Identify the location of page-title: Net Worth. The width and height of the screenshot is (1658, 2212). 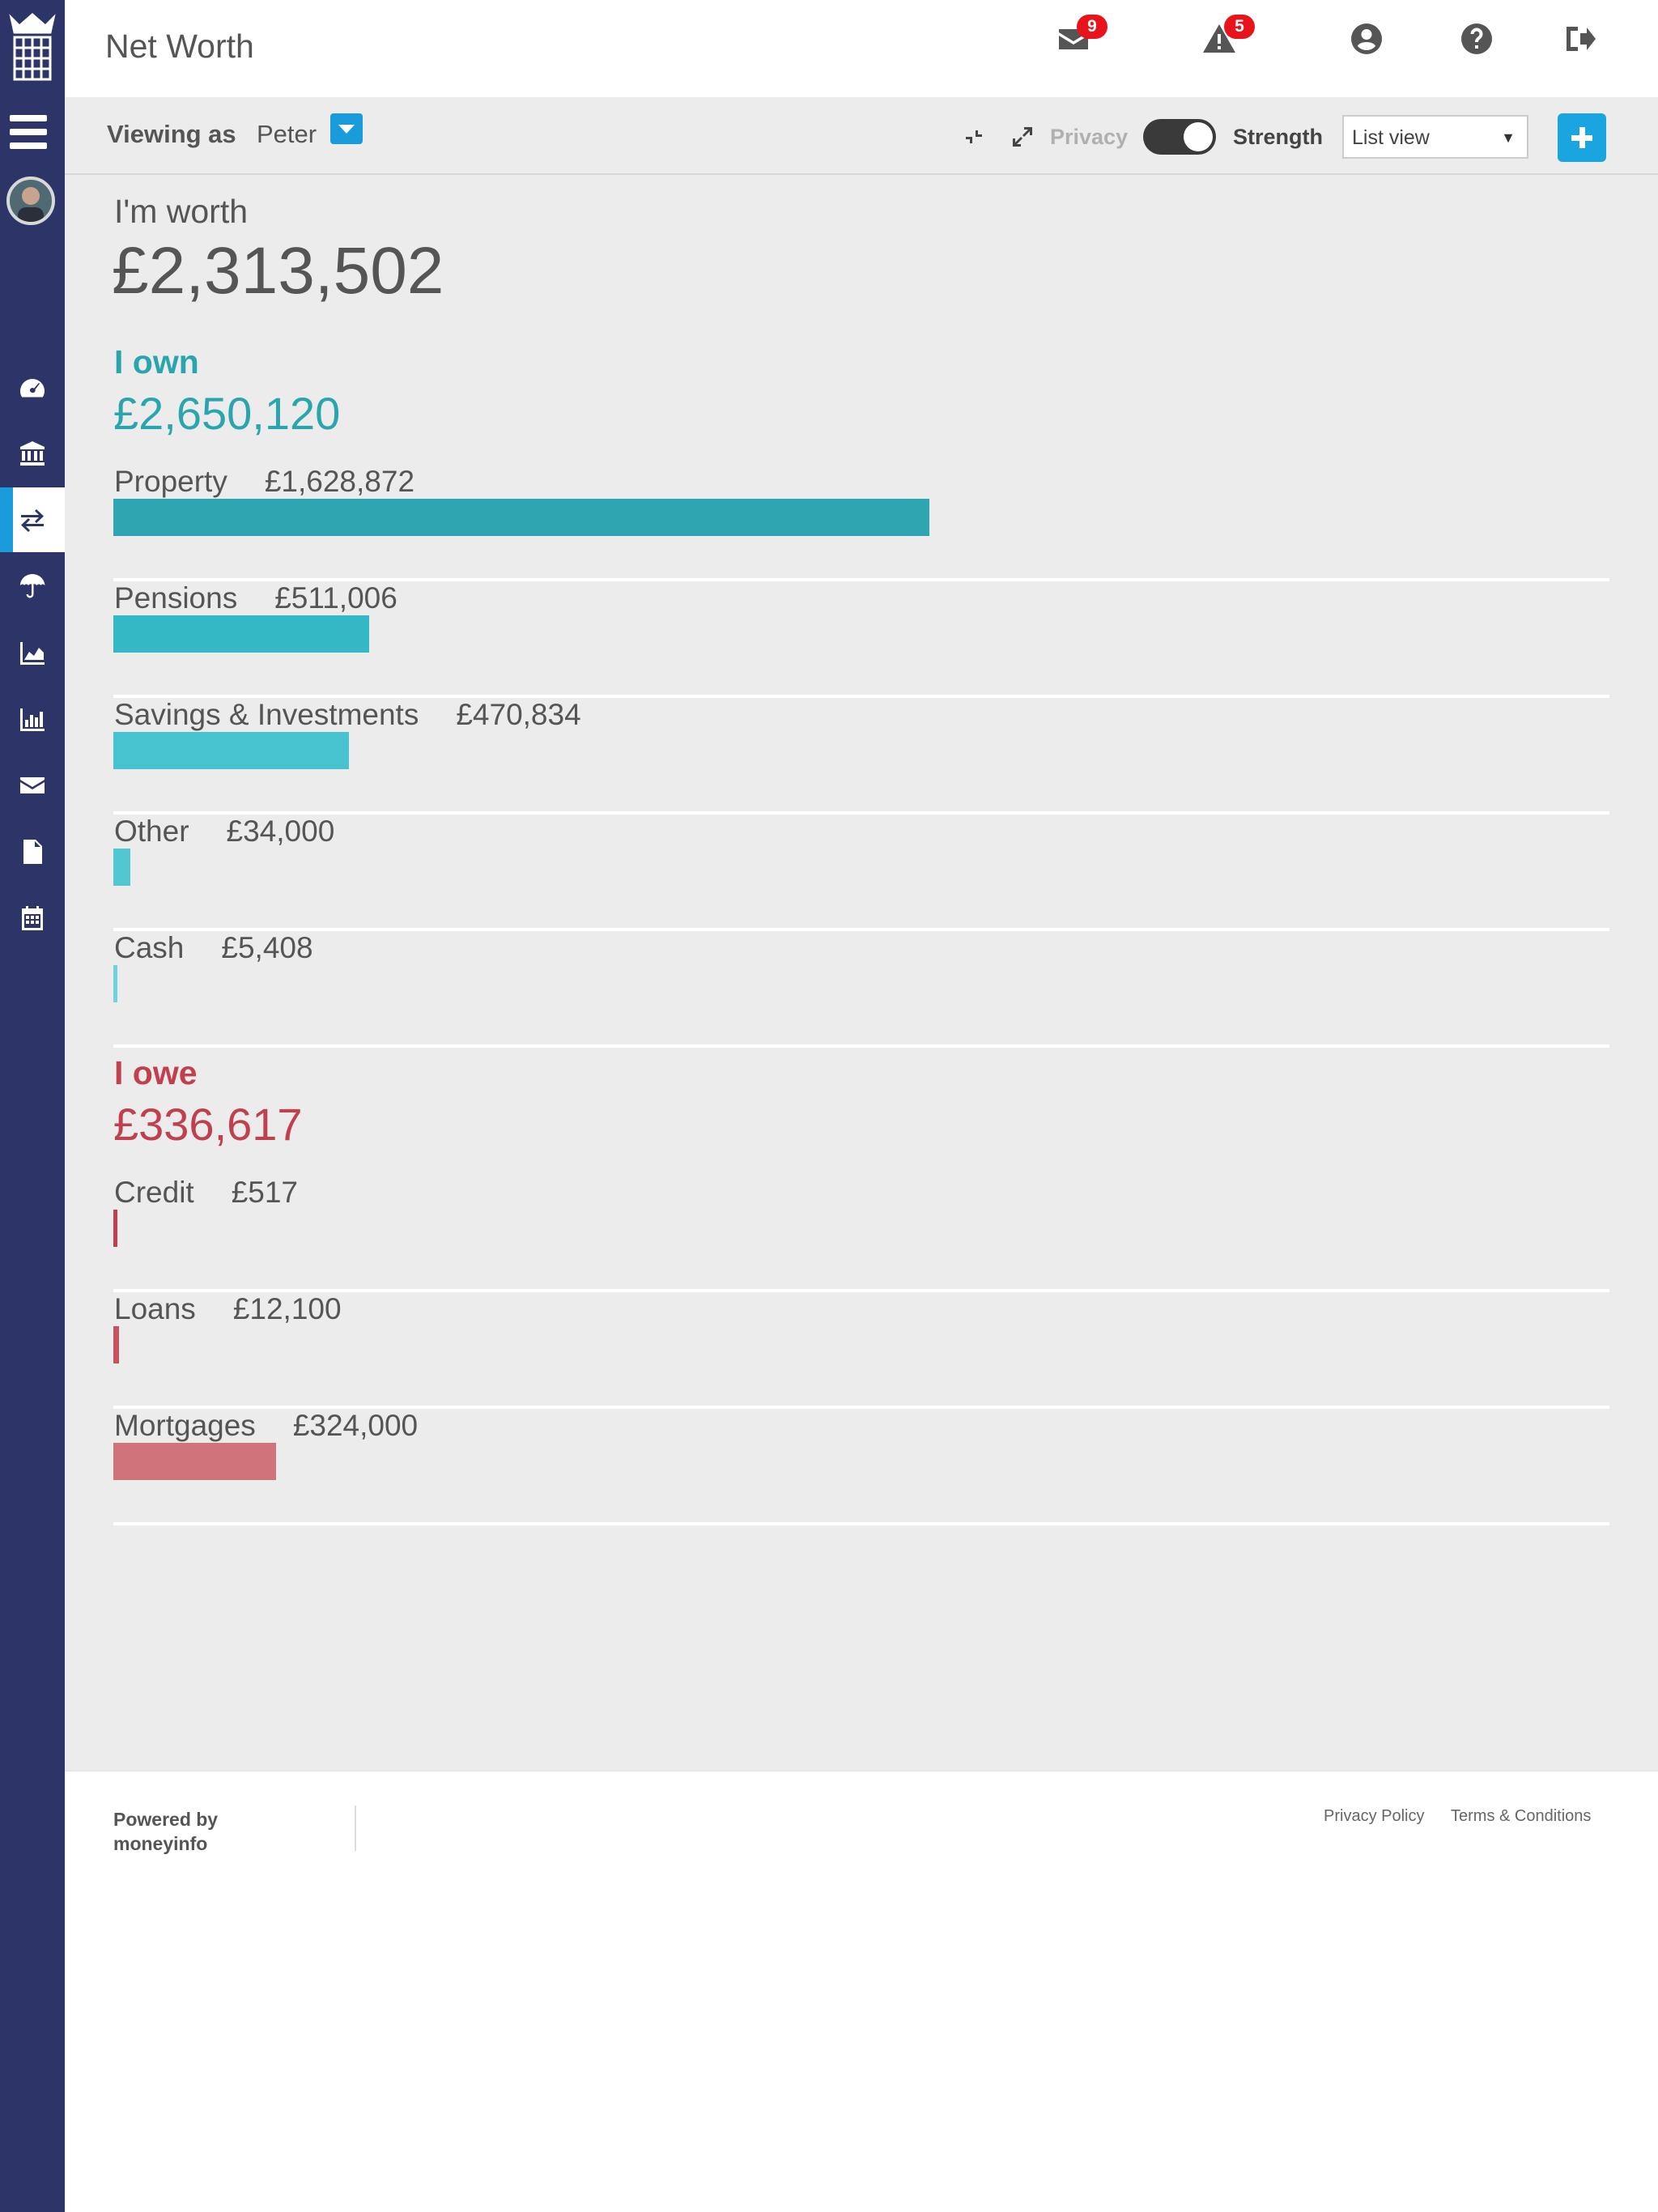
(179, 47).